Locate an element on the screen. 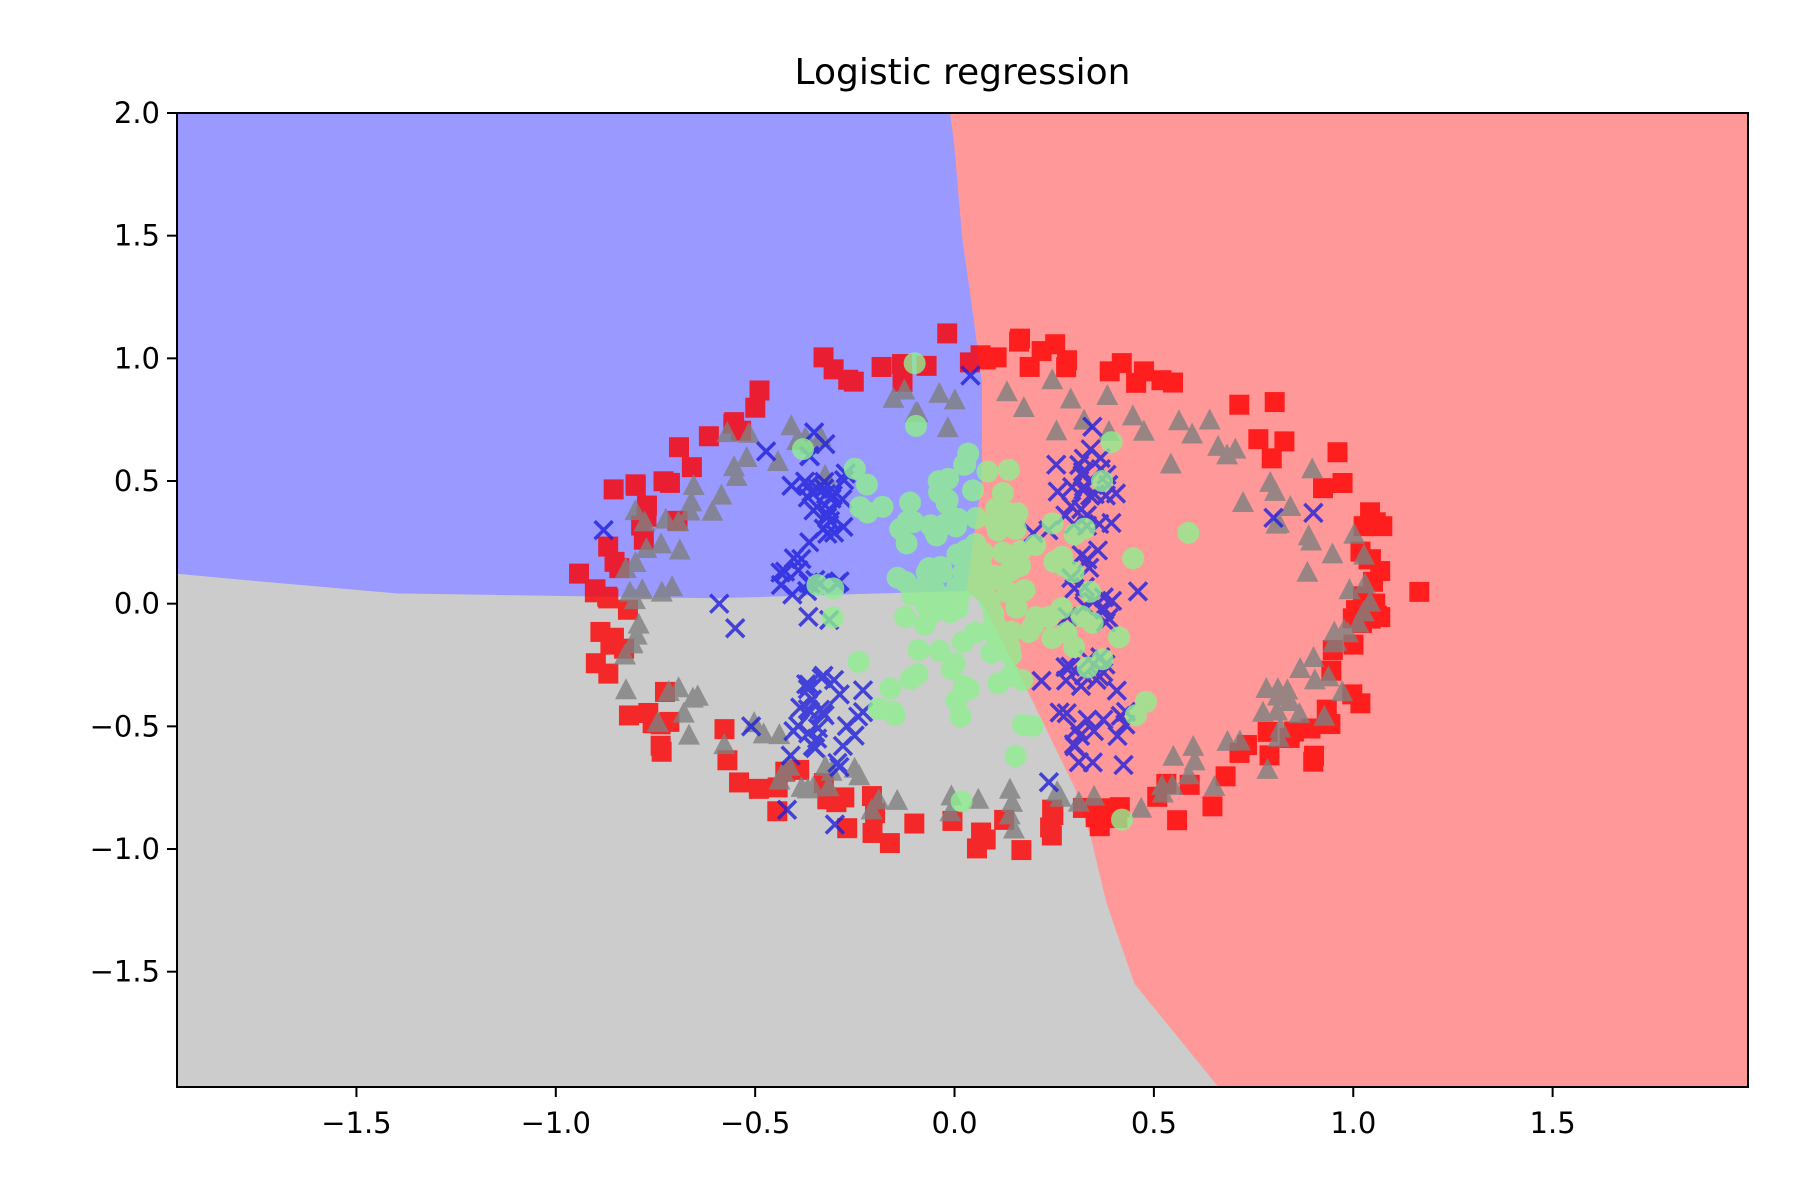 Image resolution: width=1800 pixels, height=1200 pixels. y-tick-label: 0.5 is located at coordinates (137, 481).